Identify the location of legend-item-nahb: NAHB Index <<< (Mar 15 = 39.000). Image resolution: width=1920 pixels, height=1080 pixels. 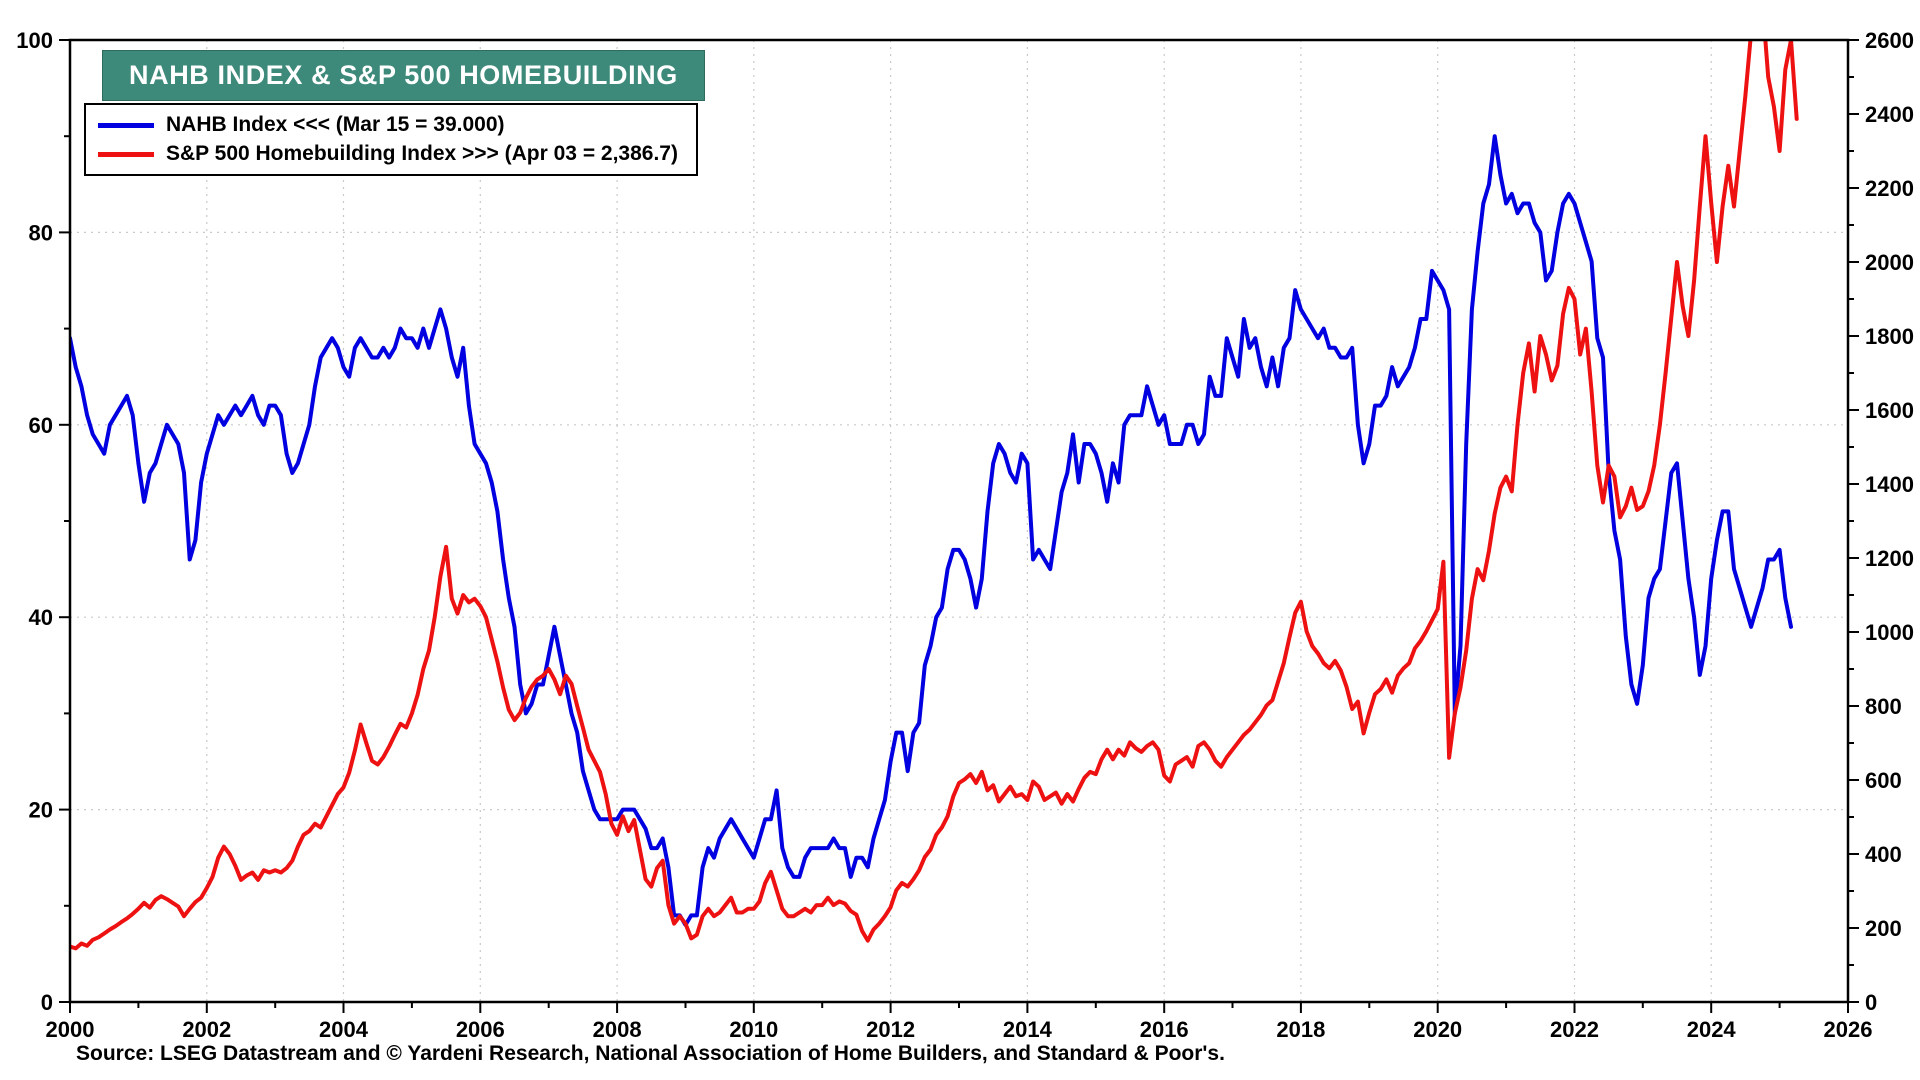
(388, 125).